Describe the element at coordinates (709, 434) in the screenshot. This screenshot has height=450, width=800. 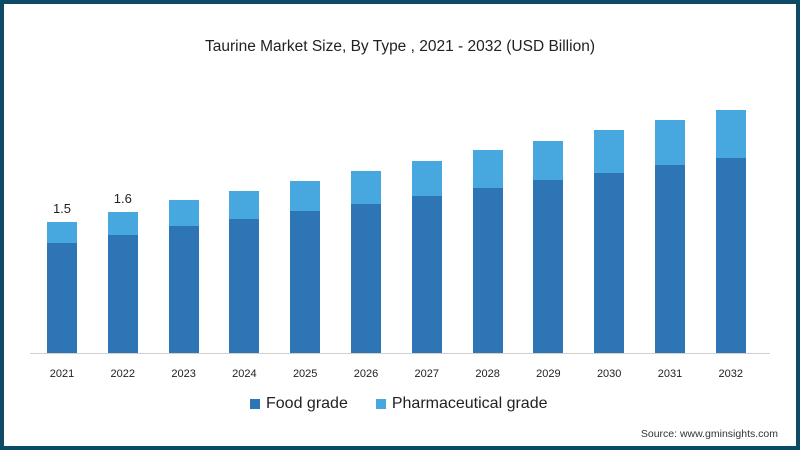
I see `source-note: Source: www.gminsights.com` at that location.